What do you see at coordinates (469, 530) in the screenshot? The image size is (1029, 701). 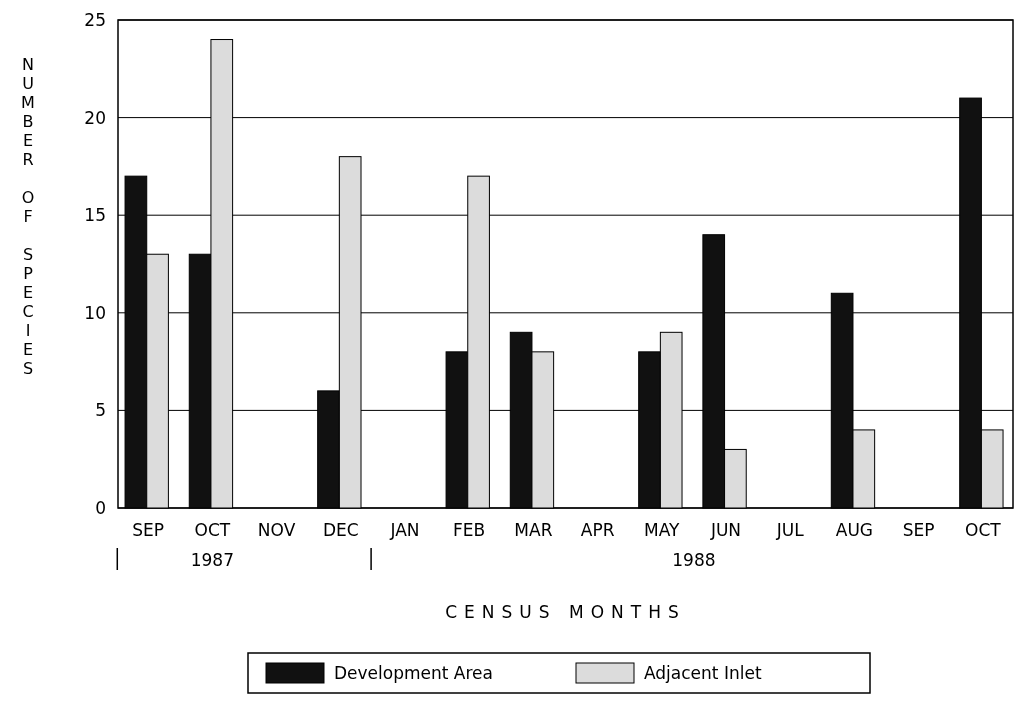 I see `x-tick-label: FEB` at bounding box center [469, 530].